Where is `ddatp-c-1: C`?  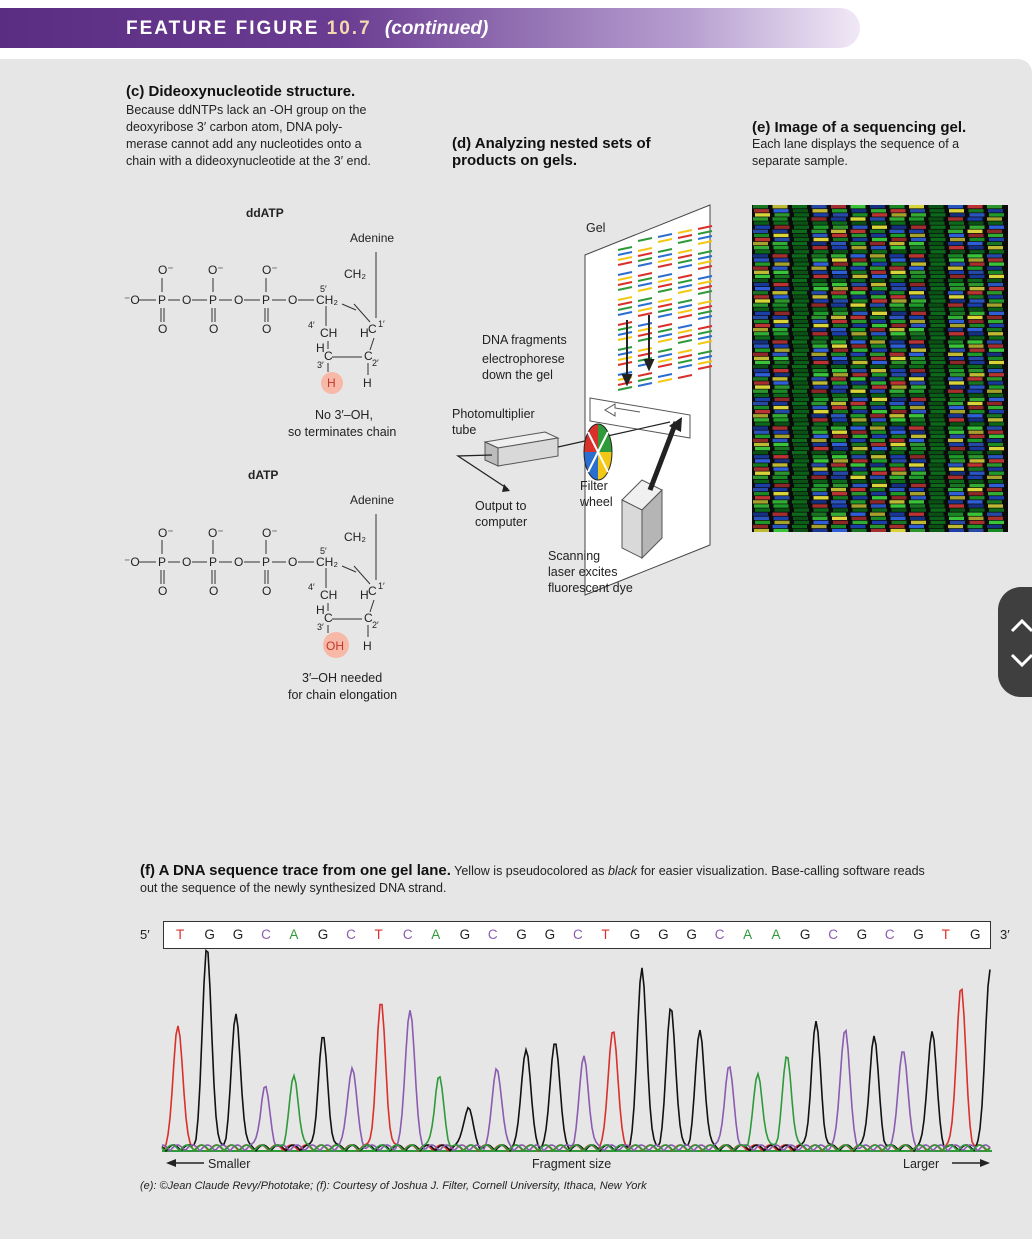
ddatp-c-1: C is located at coordinates (372, 329).